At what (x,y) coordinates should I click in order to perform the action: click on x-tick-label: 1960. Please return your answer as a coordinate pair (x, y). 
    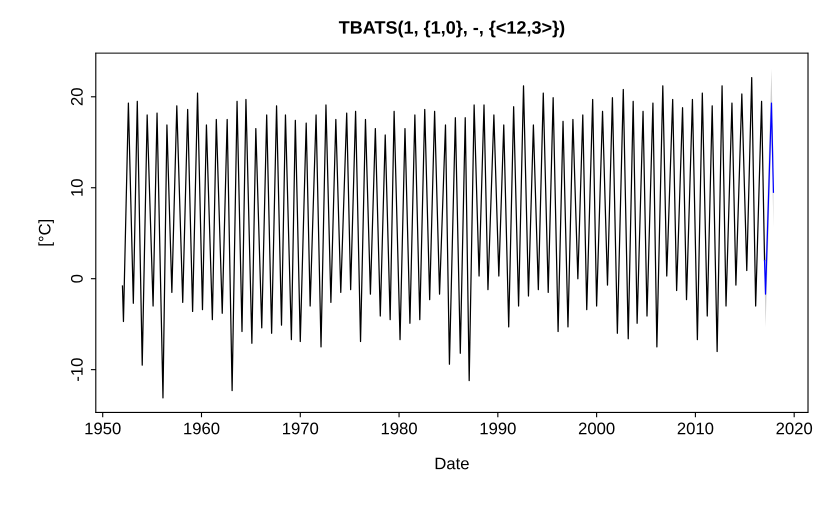
    Looking at the image, I should click on (202, 428).